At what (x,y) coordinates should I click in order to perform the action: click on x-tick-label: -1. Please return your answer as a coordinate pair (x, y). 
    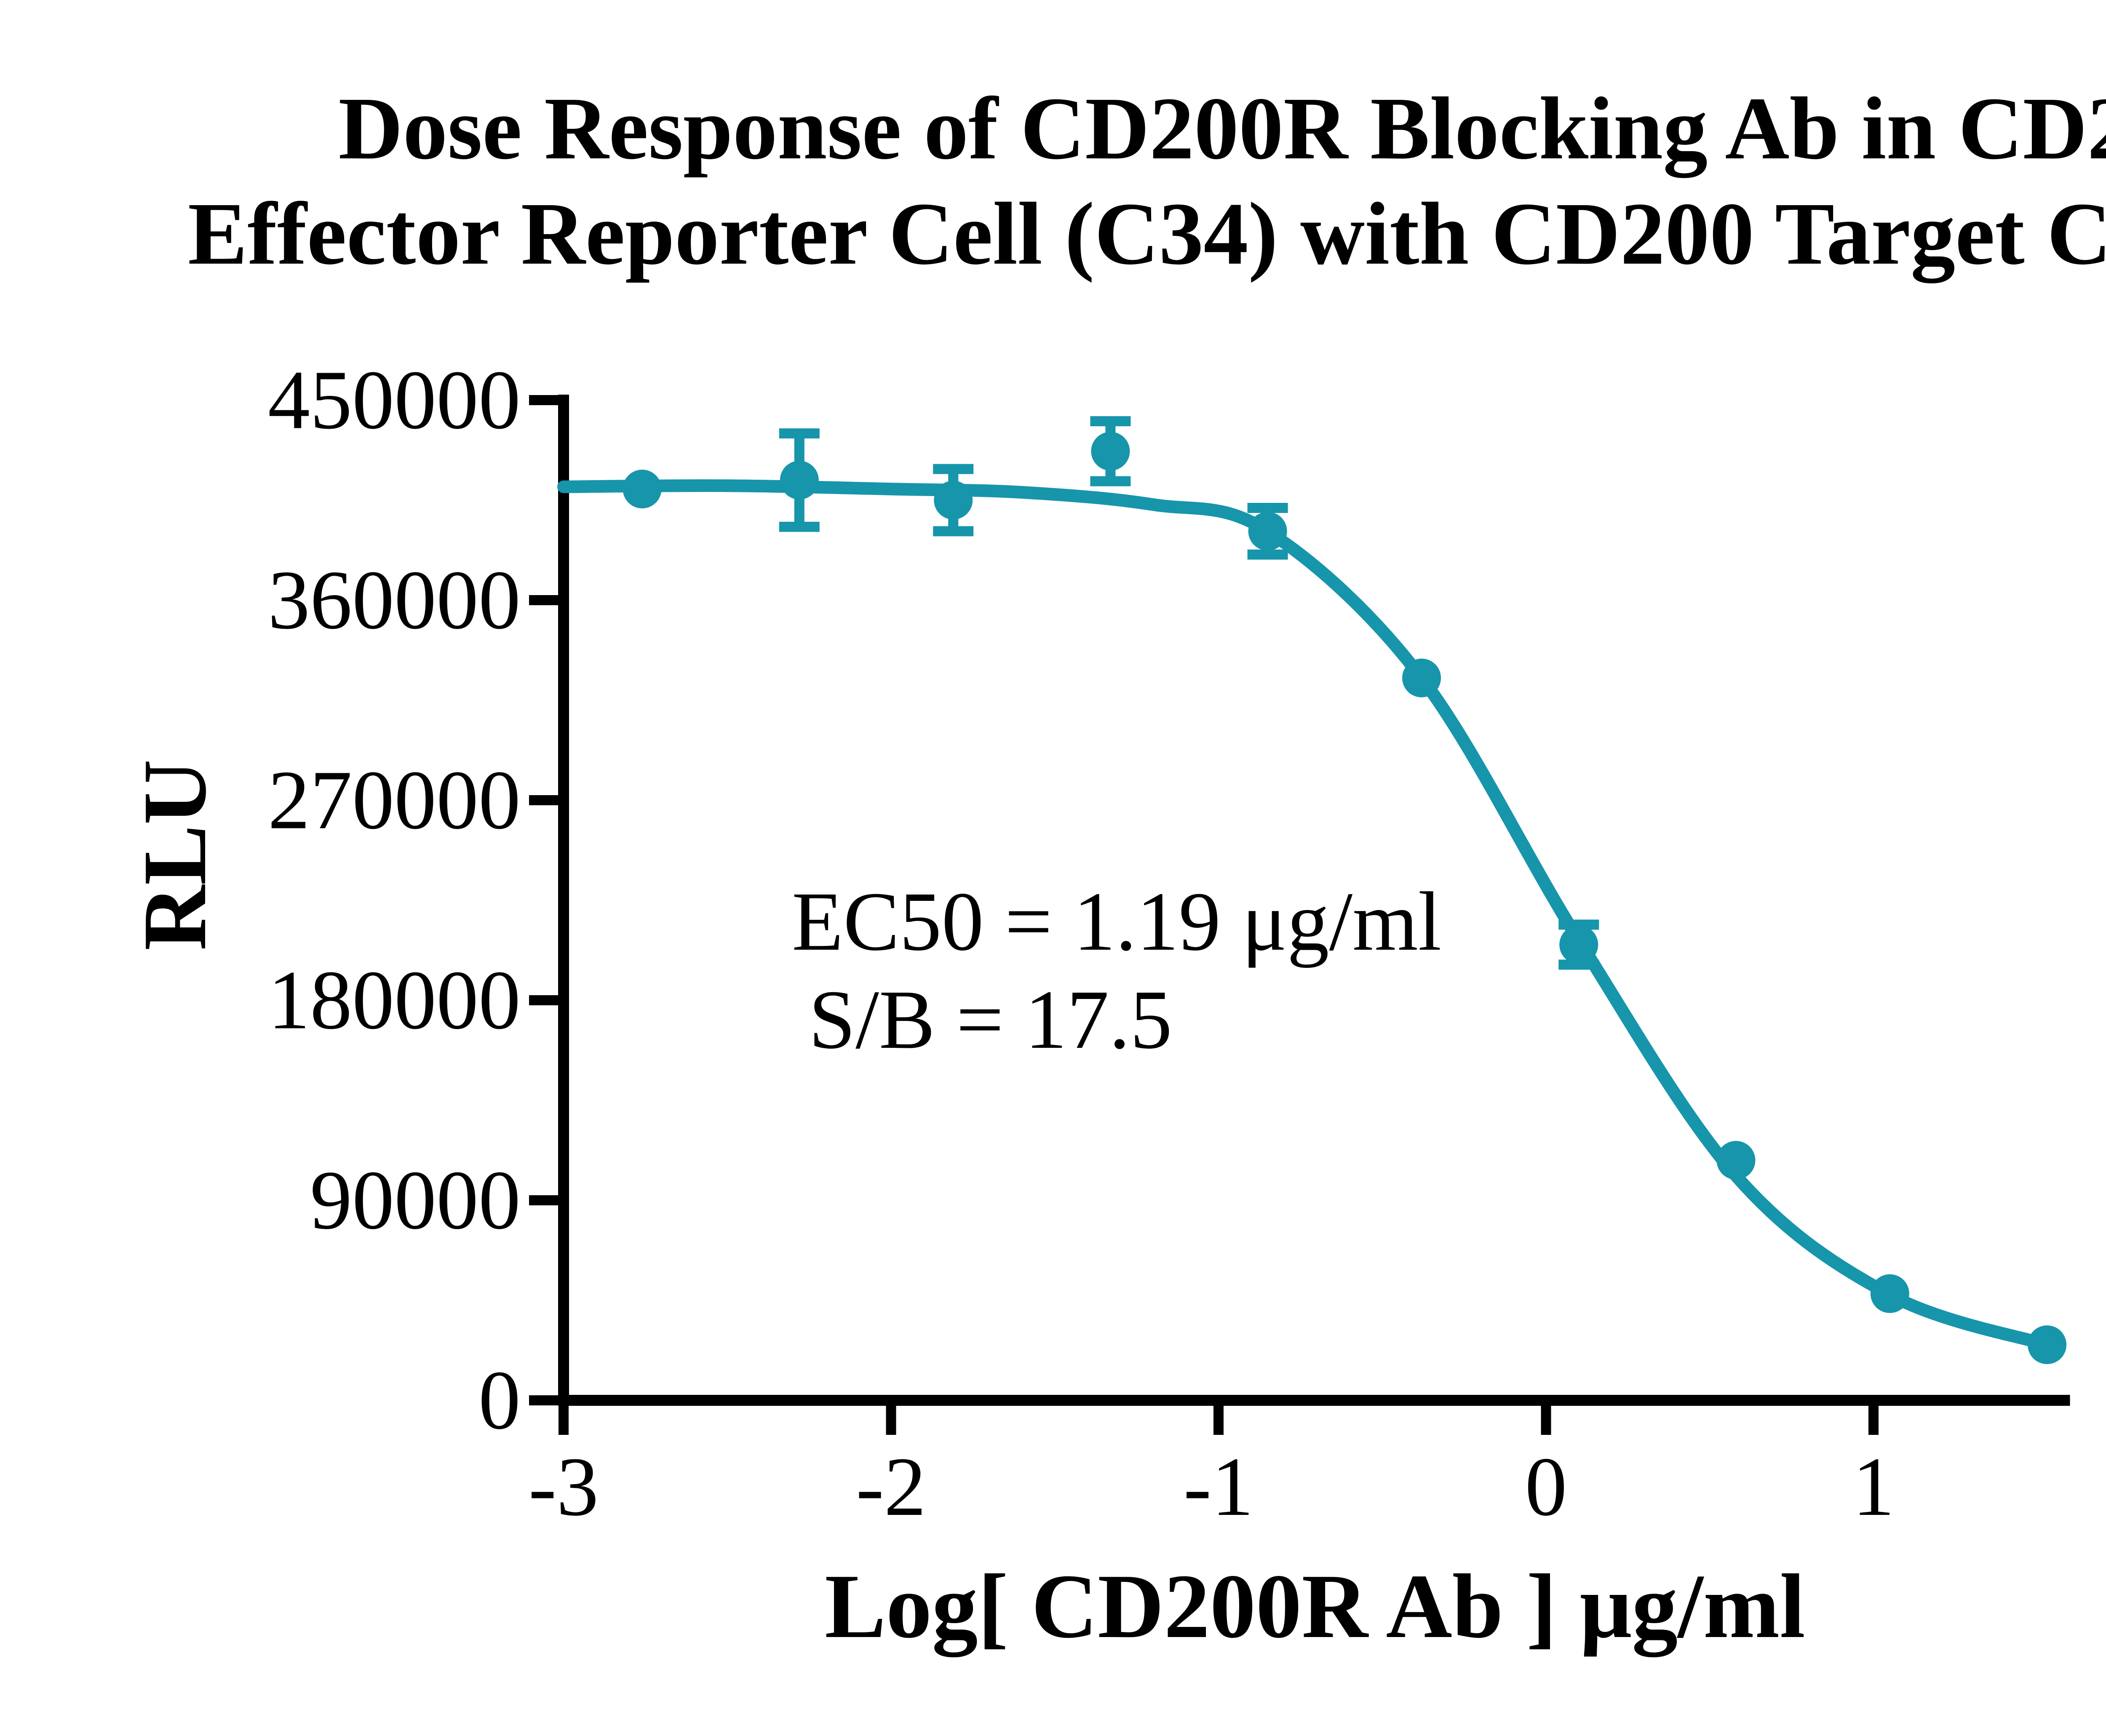
    Looking at the image, I should click on (1219, 1486).